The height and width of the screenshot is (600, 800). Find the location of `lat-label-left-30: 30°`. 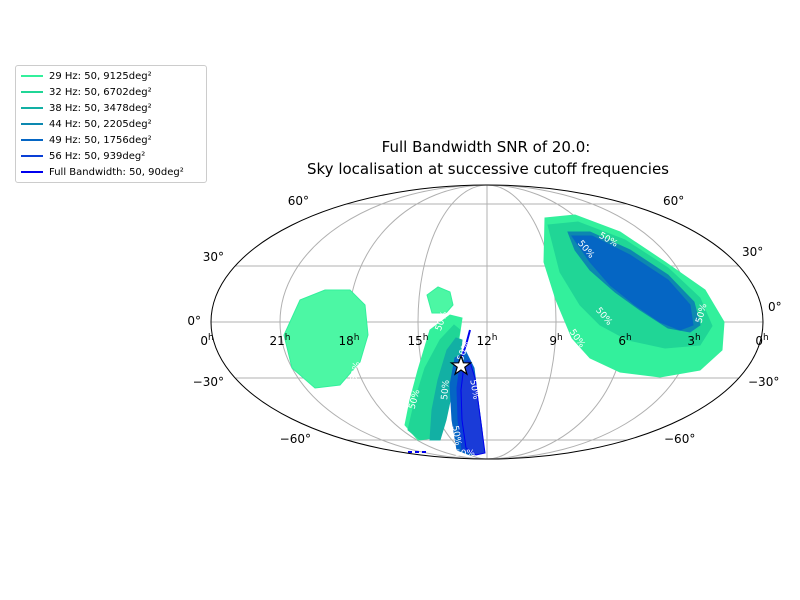

lat-label-left-30: 30° is located at coordinates (213, 257).